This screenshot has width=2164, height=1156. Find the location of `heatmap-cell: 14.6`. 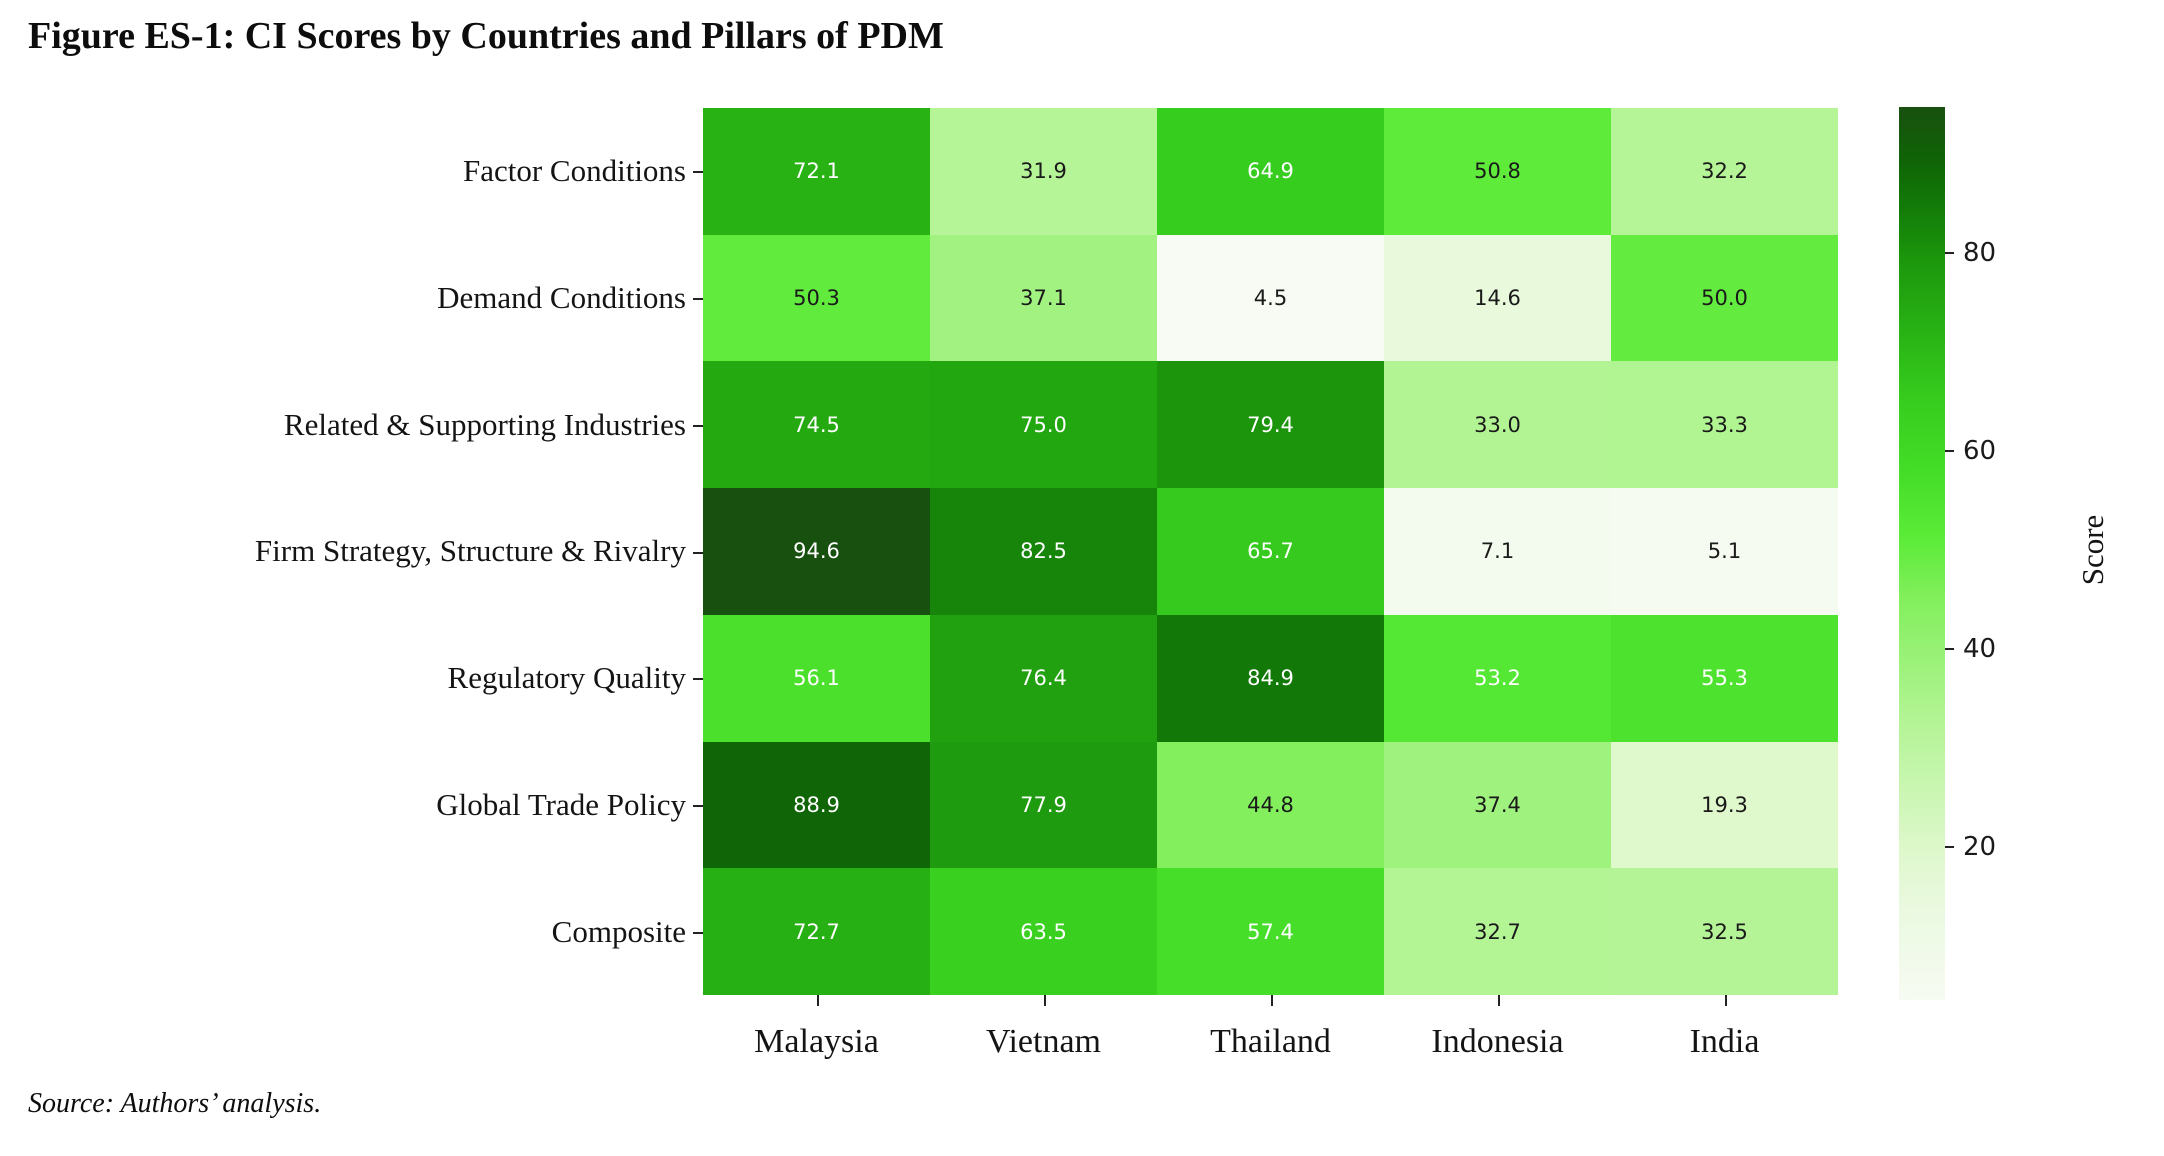

heatmap-cell: 14.6 is located at coordinates (1497, 298).